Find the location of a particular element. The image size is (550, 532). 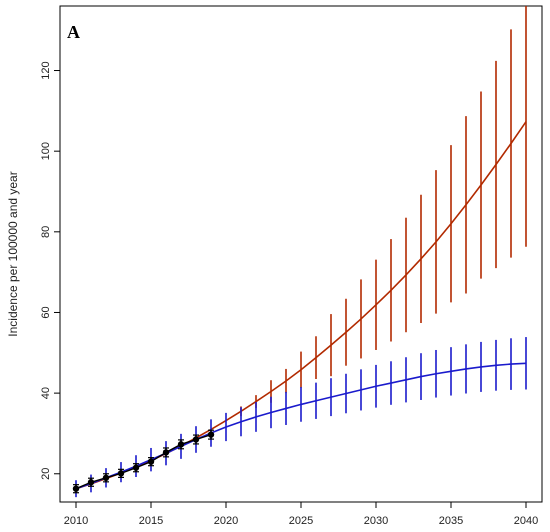

observed-line is located at coordinates (143, 461).